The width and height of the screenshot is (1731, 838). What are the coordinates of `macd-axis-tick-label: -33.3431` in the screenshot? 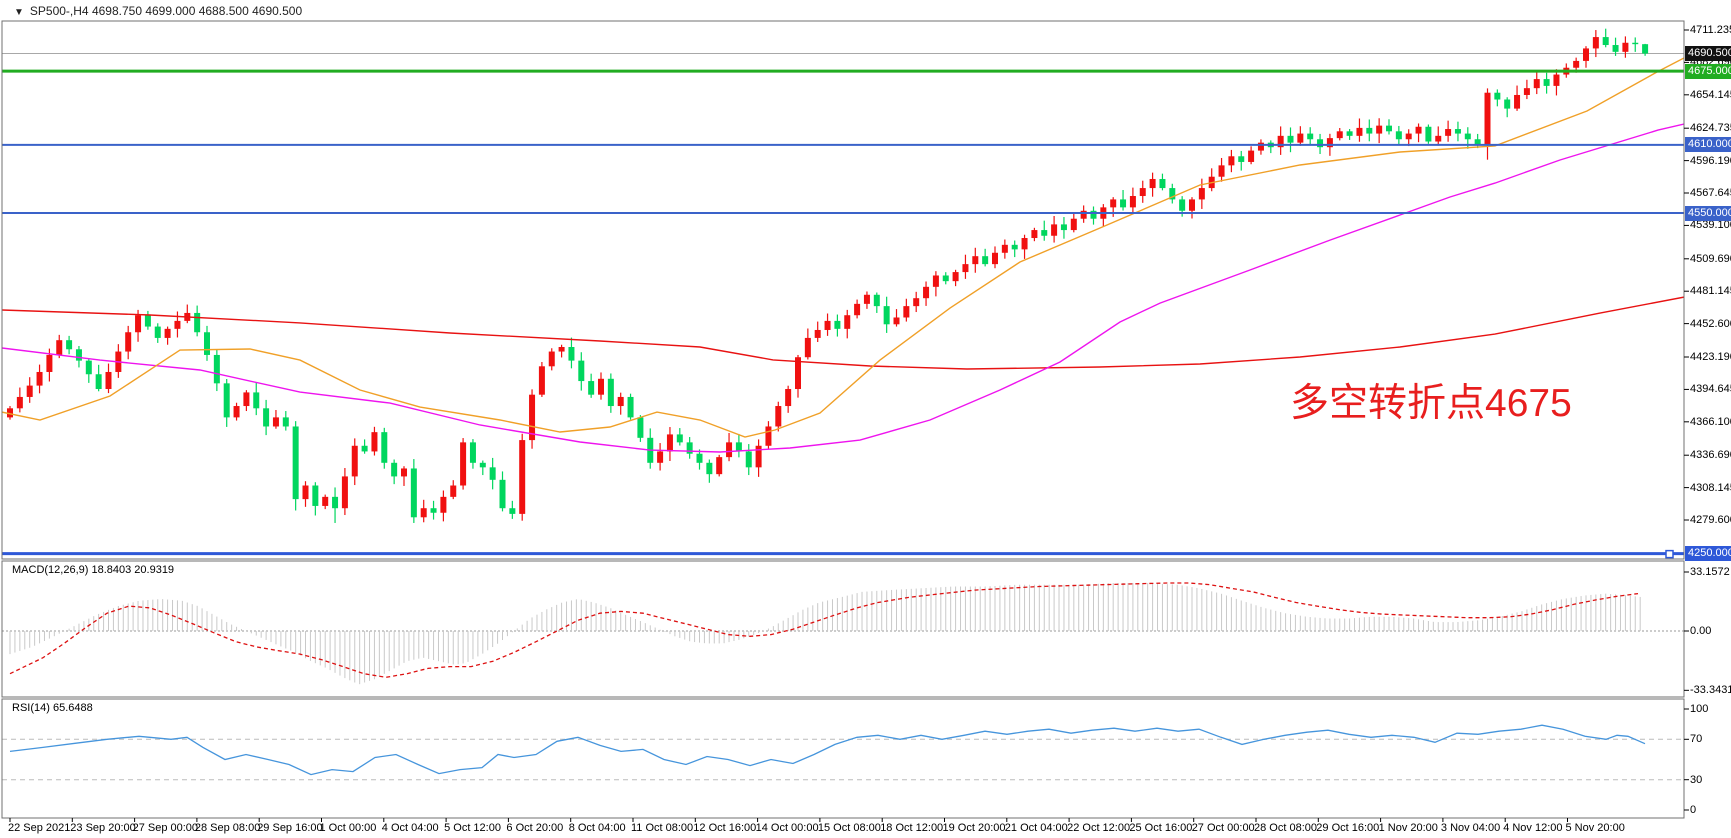 It's located at (1710, 690).